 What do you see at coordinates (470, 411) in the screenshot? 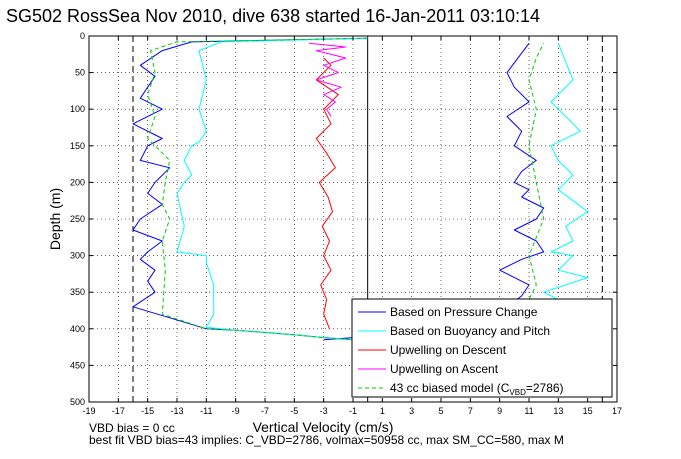
I see `x-tick-label: 7` at bounding box center [470, 411].